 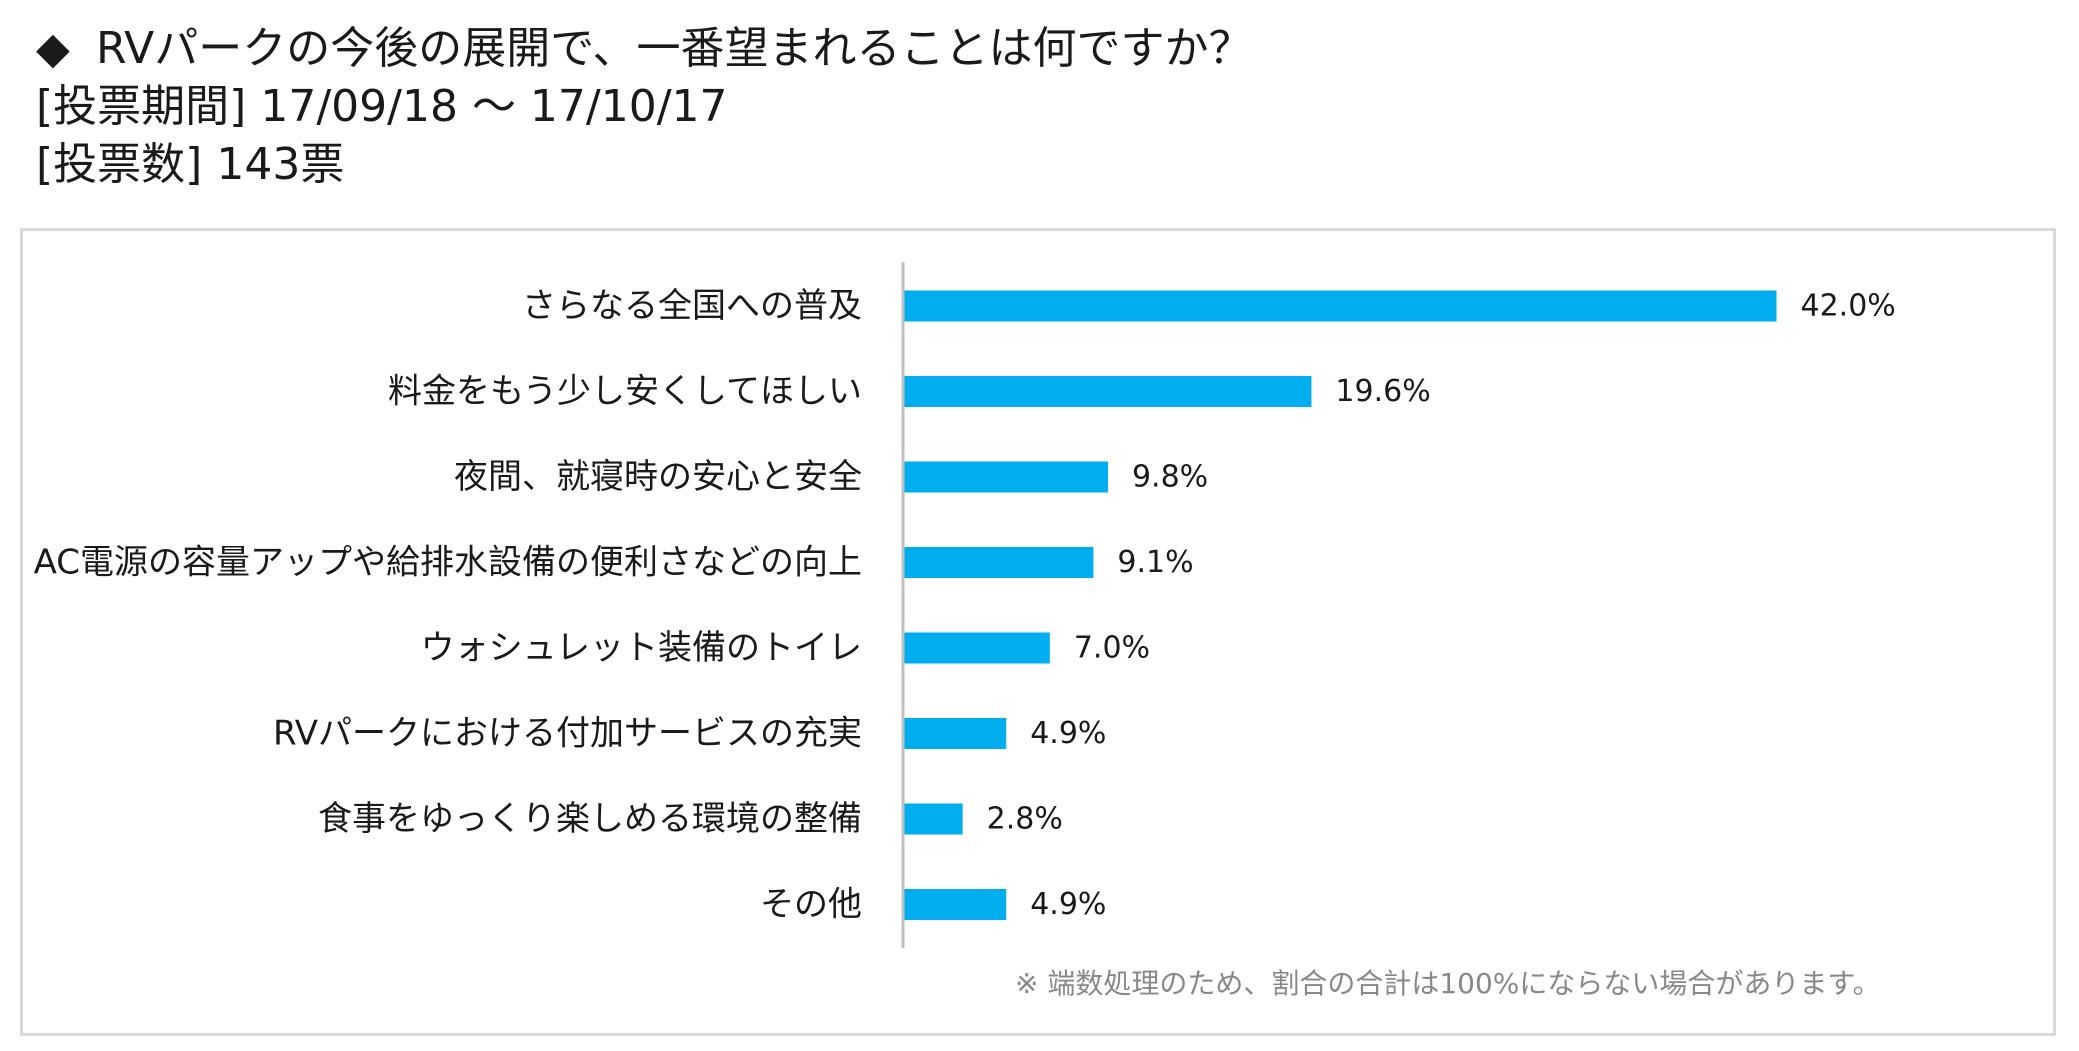 I want to click on vote-count-line: [投票数] 143票, so click(x=644, y=165).